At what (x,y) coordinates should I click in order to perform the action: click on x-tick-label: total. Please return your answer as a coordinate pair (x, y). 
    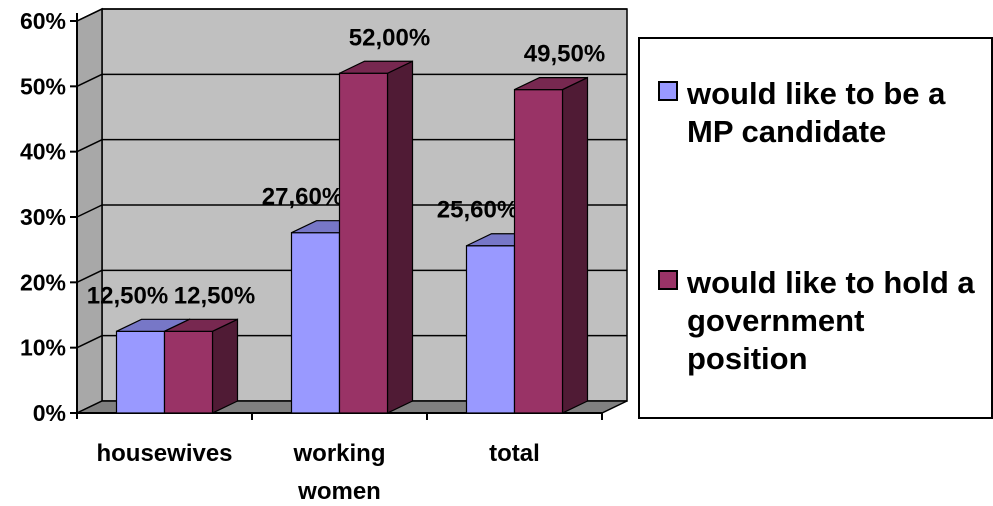
    Looking at the image, I should click on (514, 453).